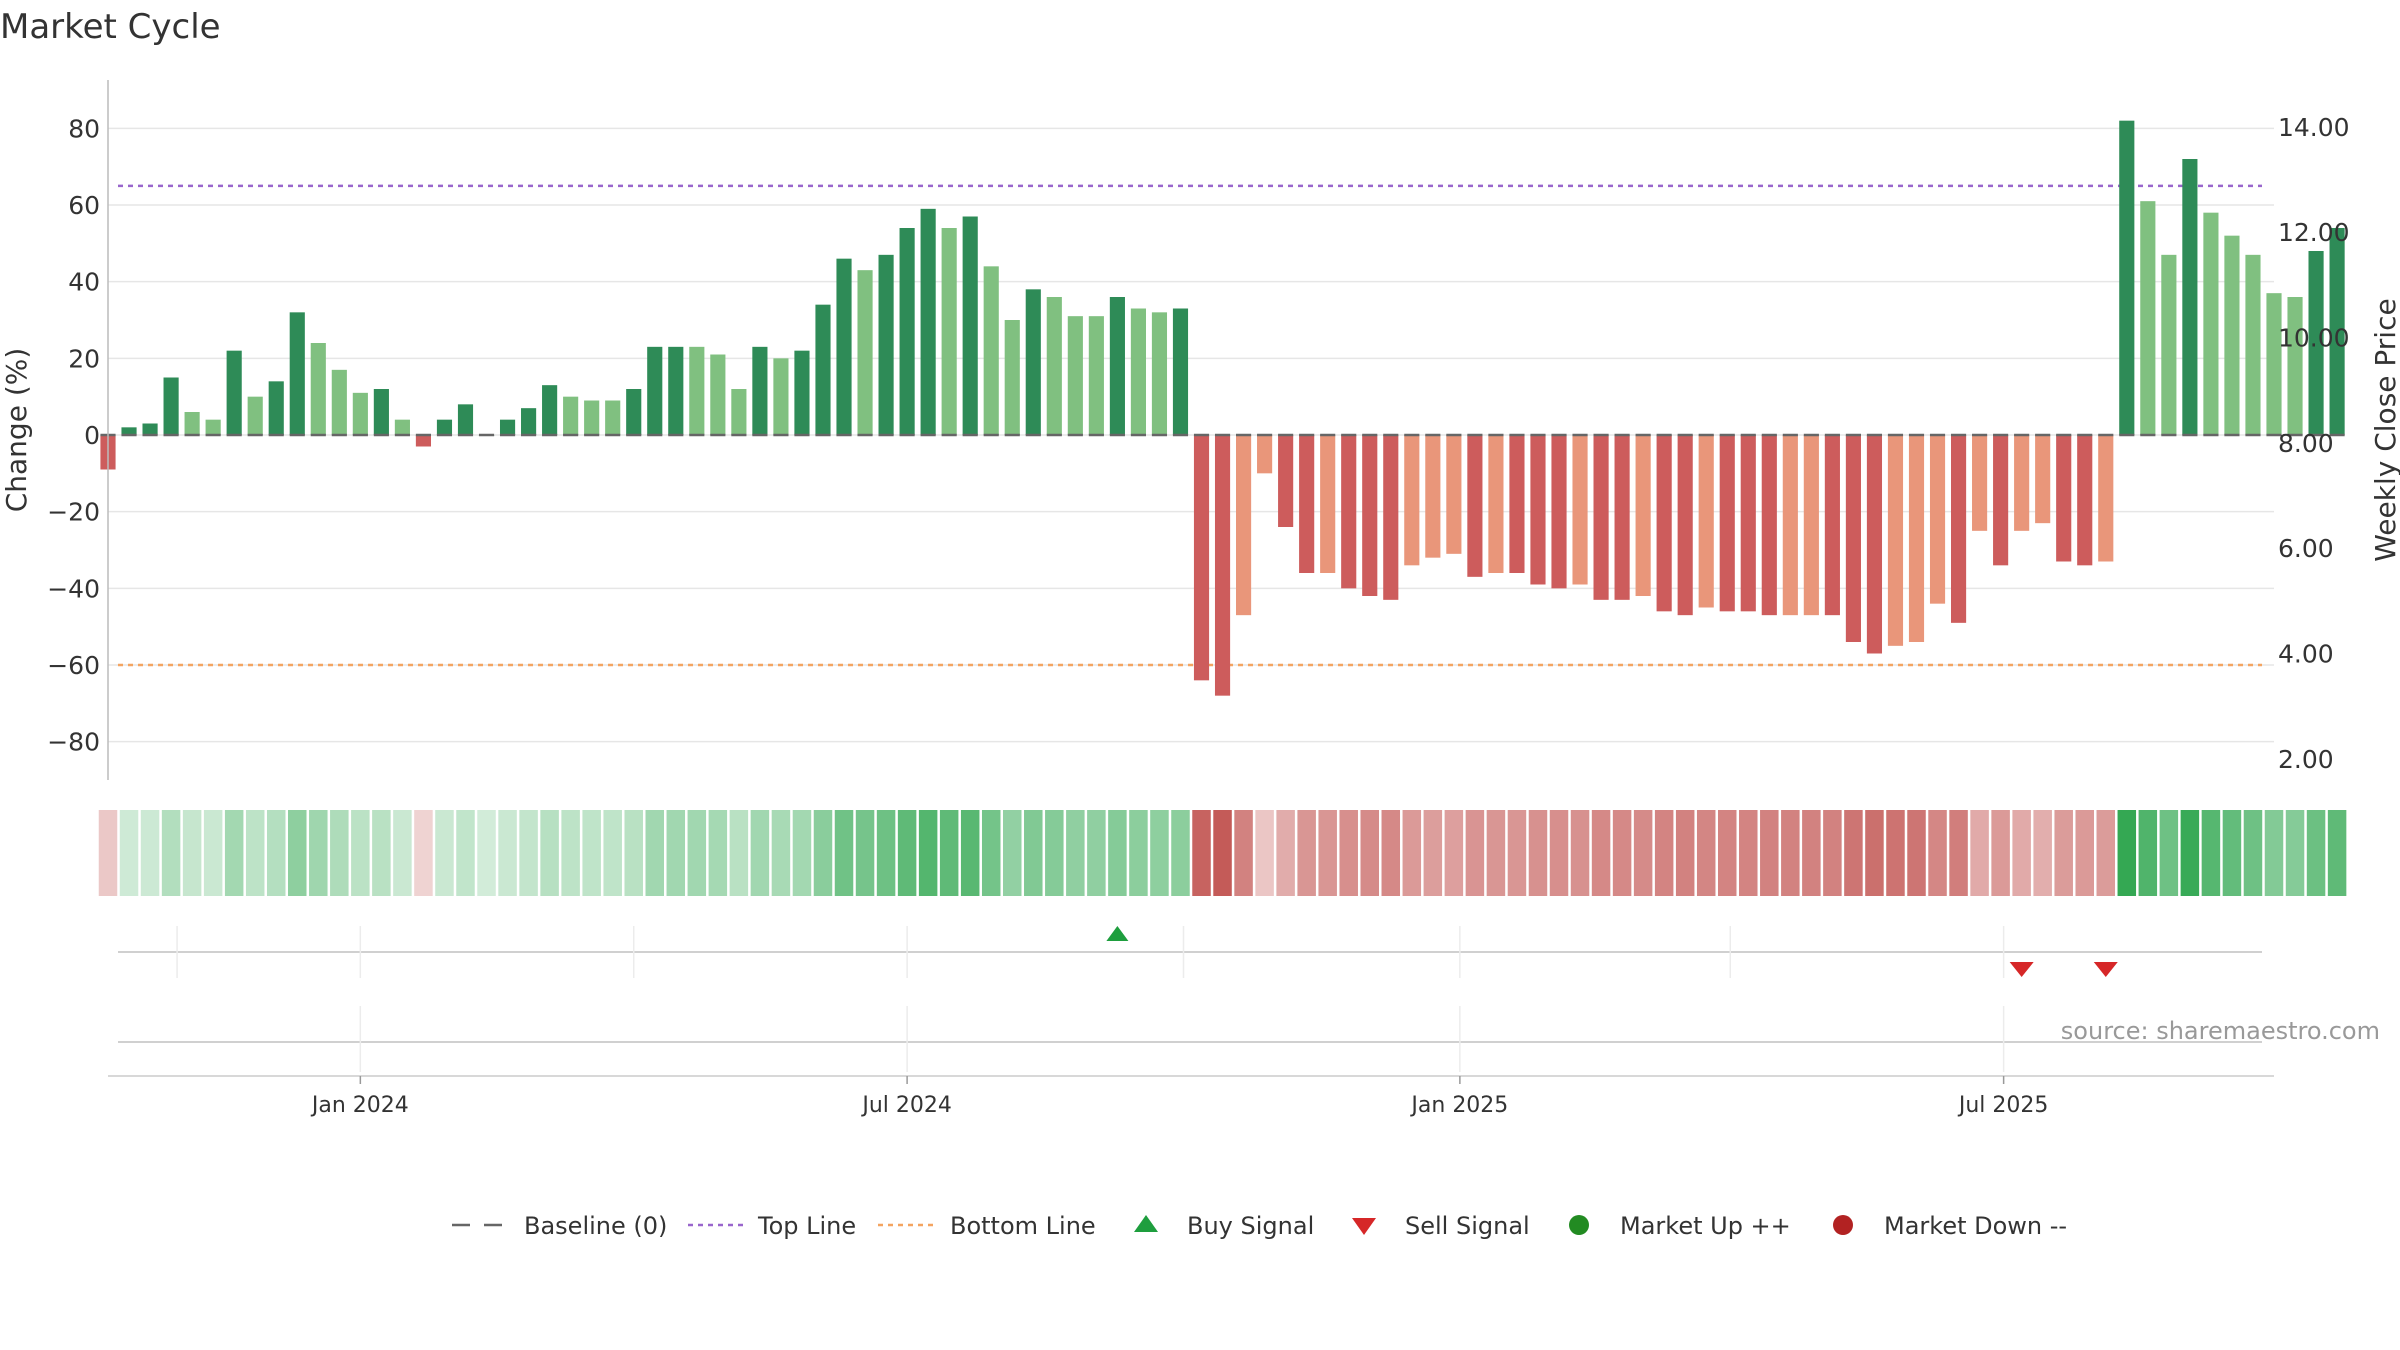 The image size is (2400, 1350). I want to click on y-tick-label: 80, so click(84, 128).